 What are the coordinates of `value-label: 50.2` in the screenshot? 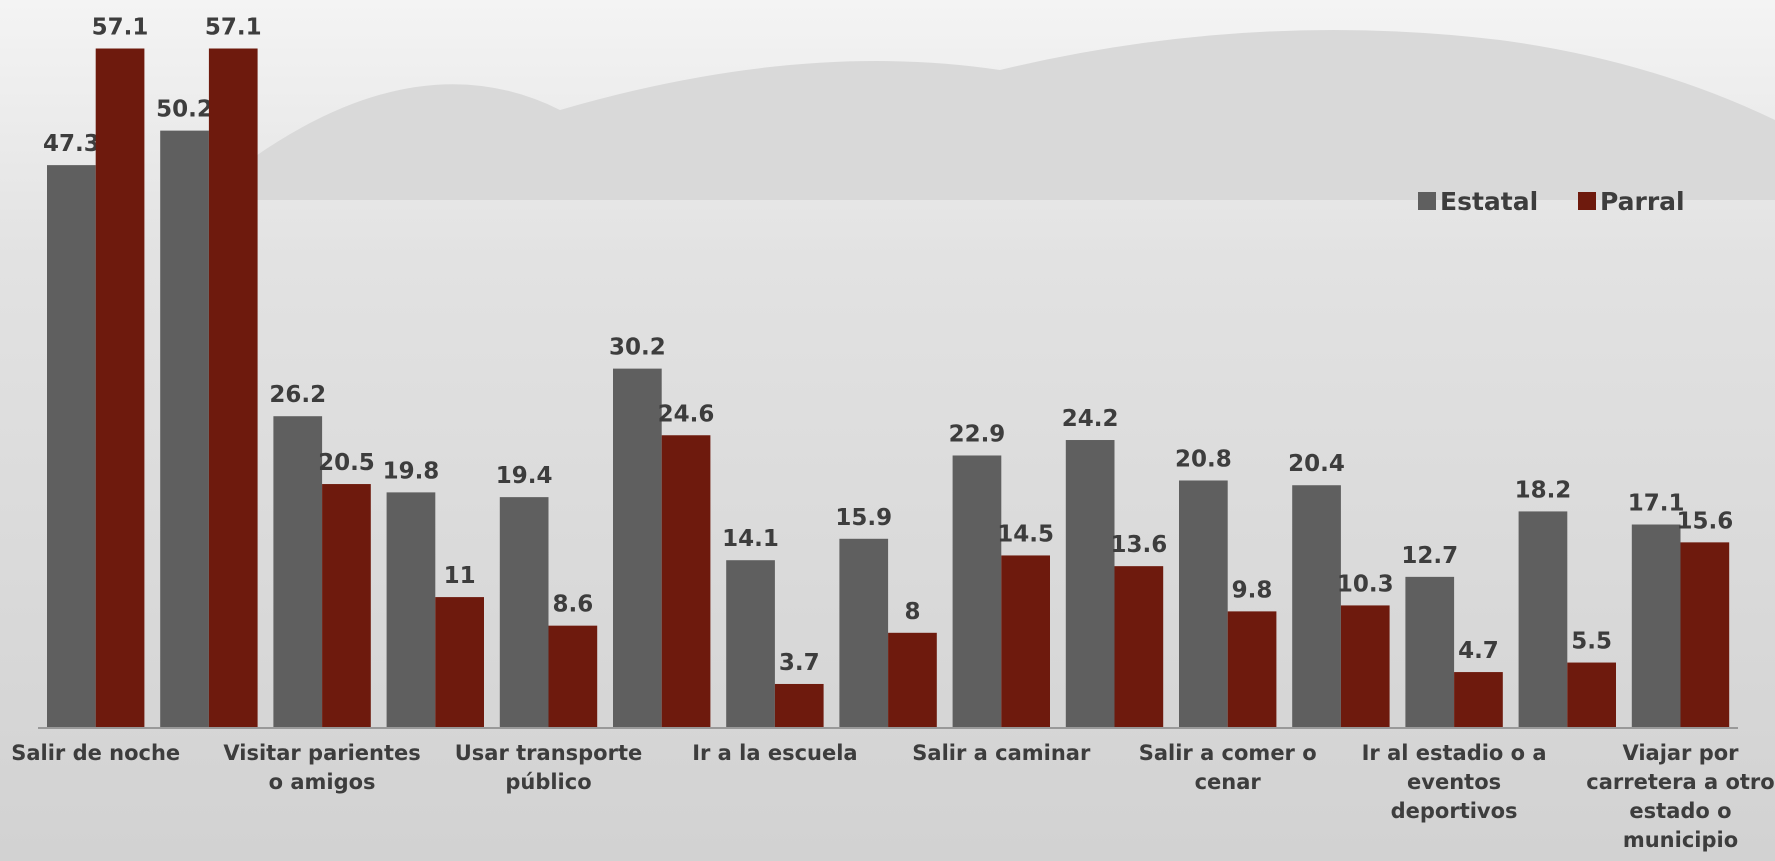 It's located at (184, 110).